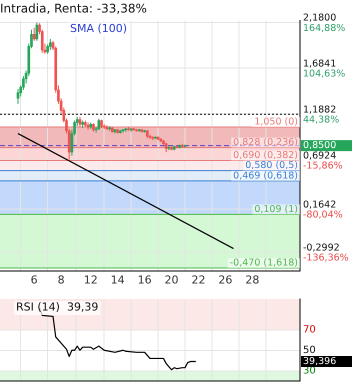 This screenshot has height=390, width=353. I want to click on chart-title: Intradia, Renta: -33,38%, so click(73, 8).